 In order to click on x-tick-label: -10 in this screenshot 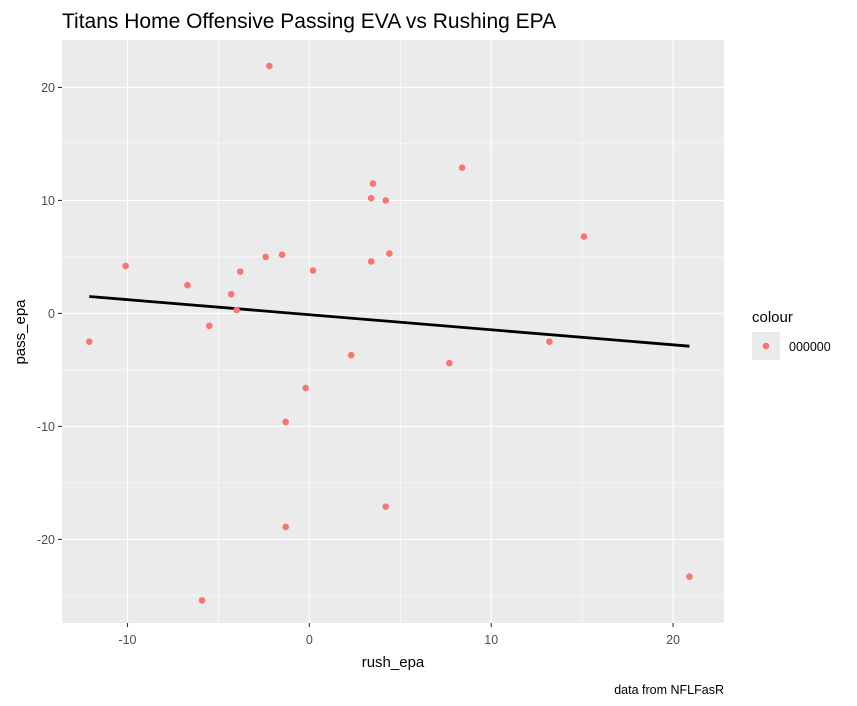, I will do `click(127, 640)`.